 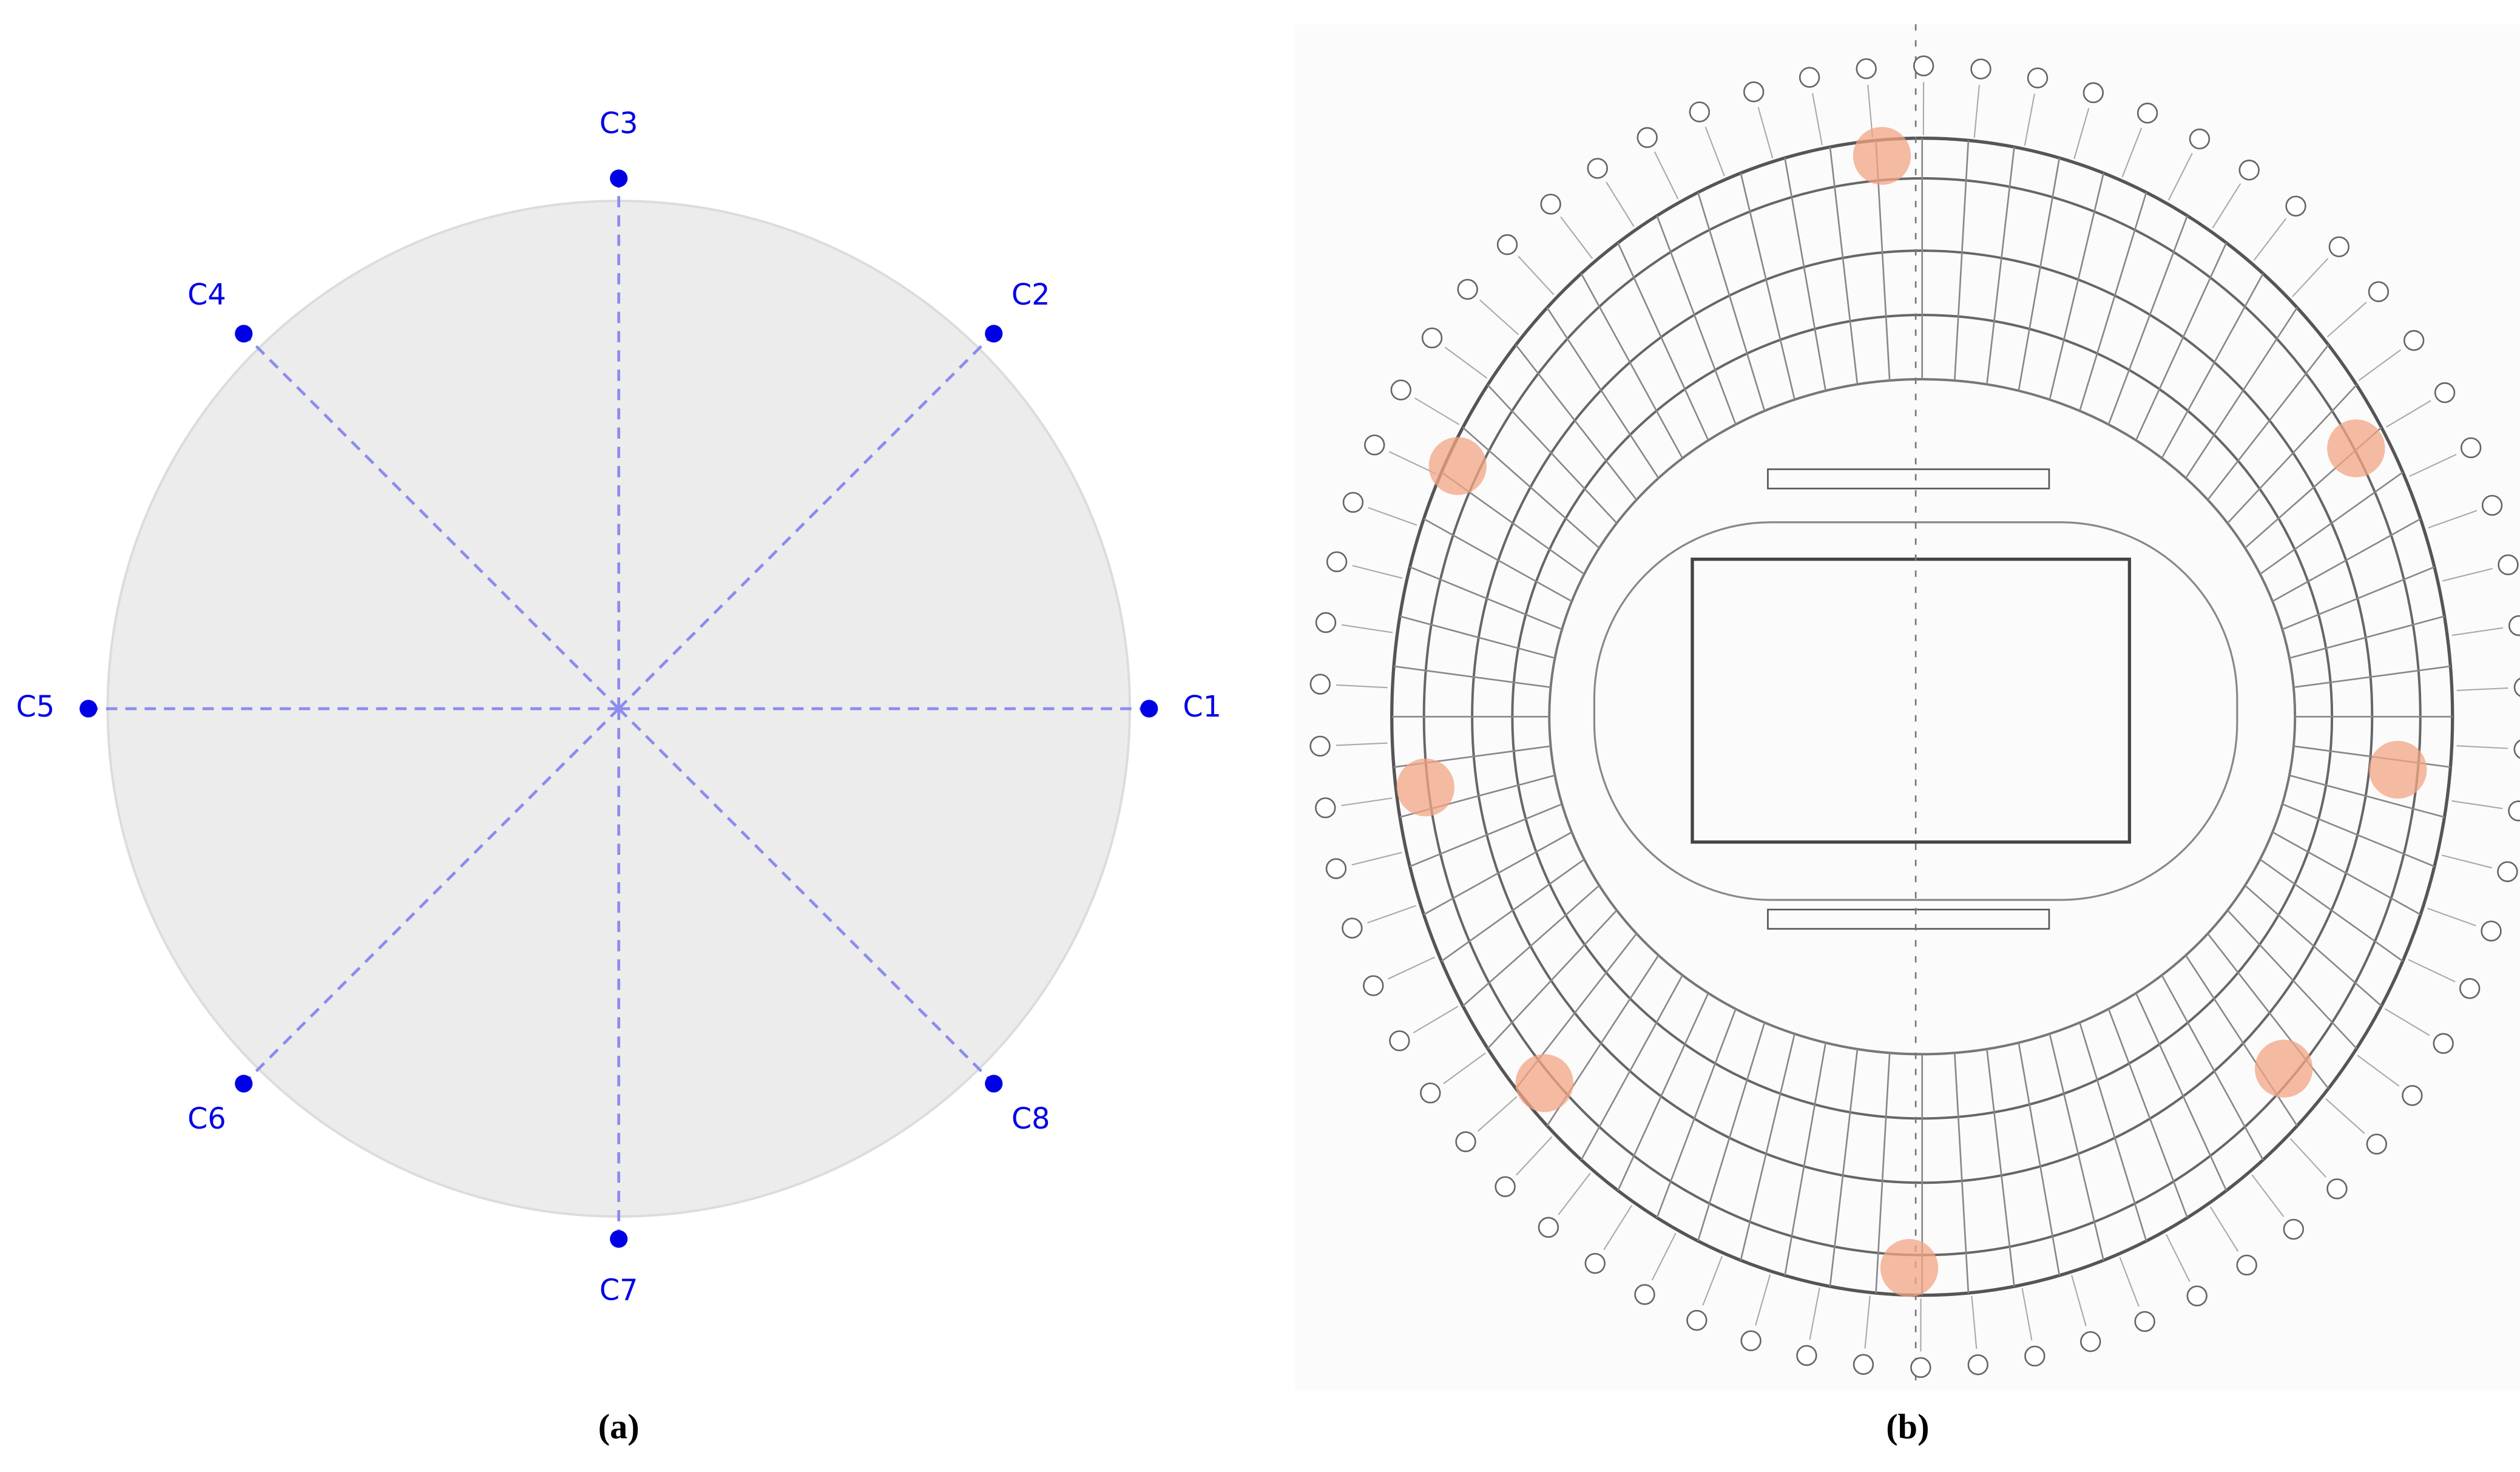 What do you see at coordinates (1911, 701) in the screenshot?
I see `field` at bounding box center [1911, 701].